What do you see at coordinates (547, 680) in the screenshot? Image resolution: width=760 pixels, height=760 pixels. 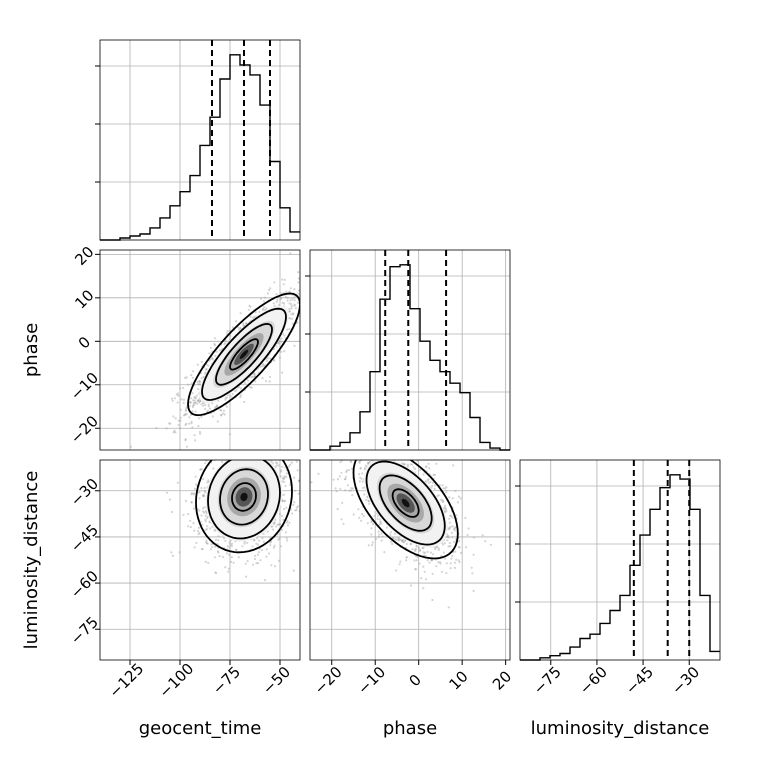 I see `x-tick-label: −75` at bounding box center [547, 680].